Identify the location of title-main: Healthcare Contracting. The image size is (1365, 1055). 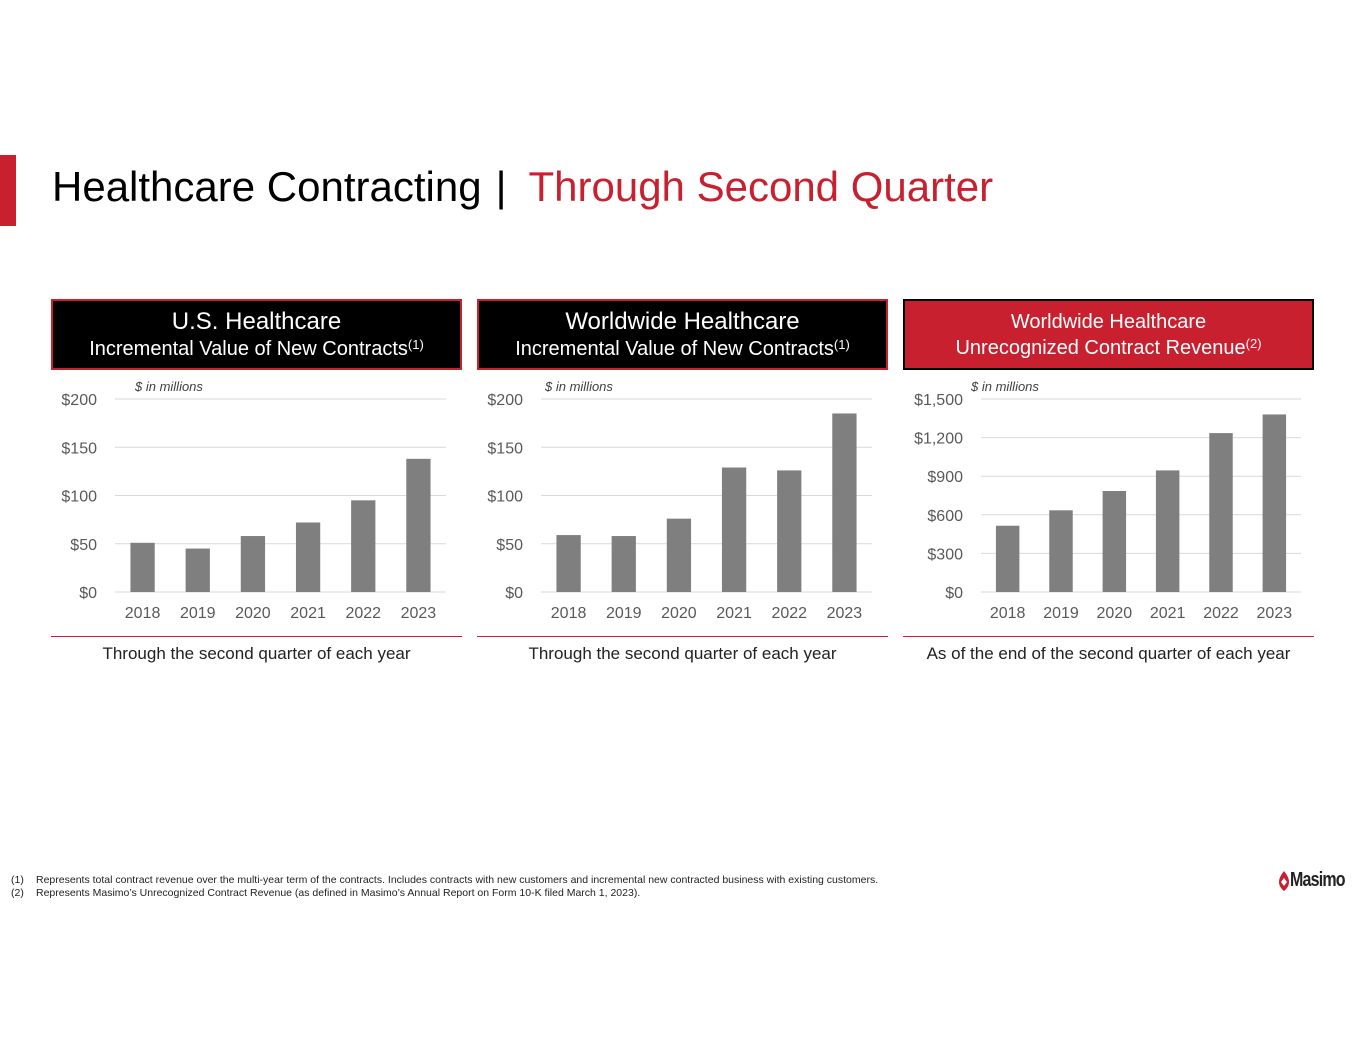
(267, 186).